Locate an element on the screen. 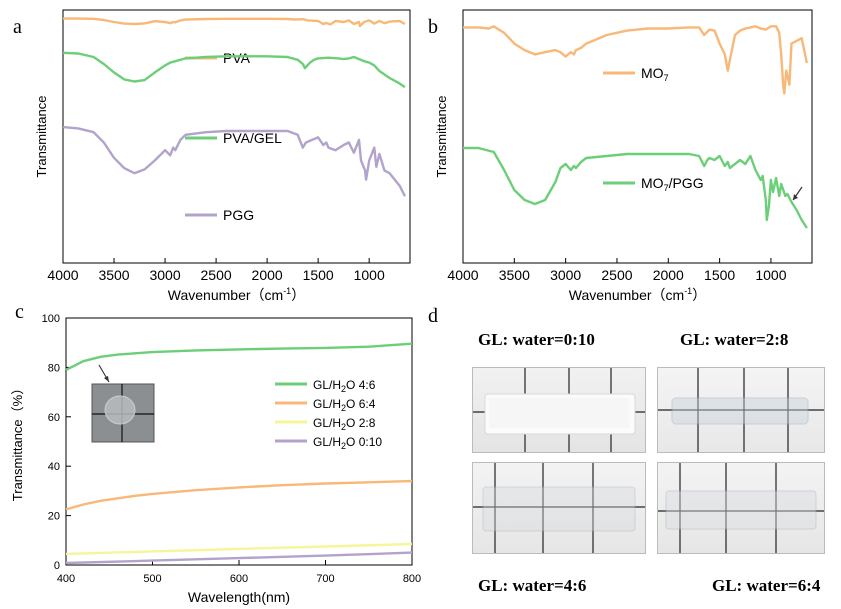  x-tick-label: 500 is located at coordinates (152, 579).